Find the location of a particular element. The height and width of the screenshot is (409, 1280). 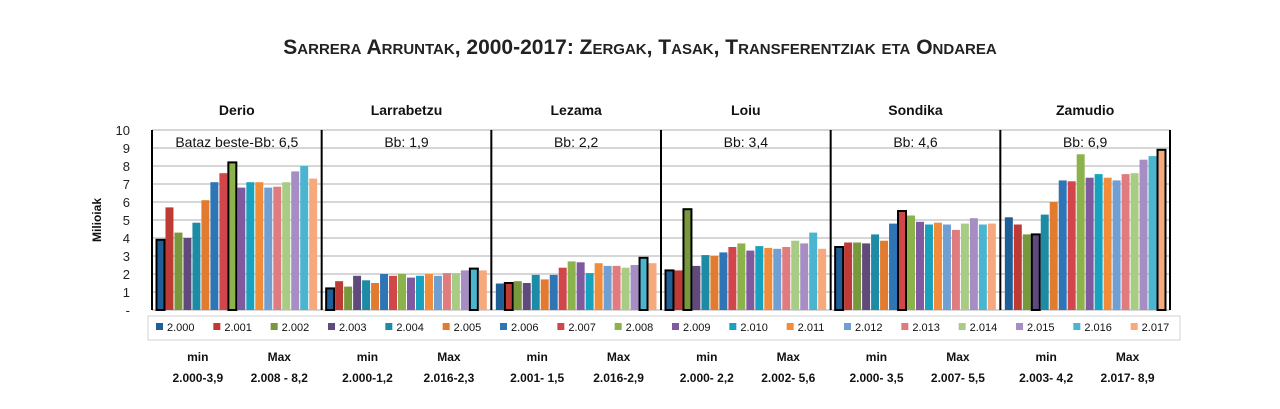

bar-zamudio-2.000 is located at coordinates (1008, 263).